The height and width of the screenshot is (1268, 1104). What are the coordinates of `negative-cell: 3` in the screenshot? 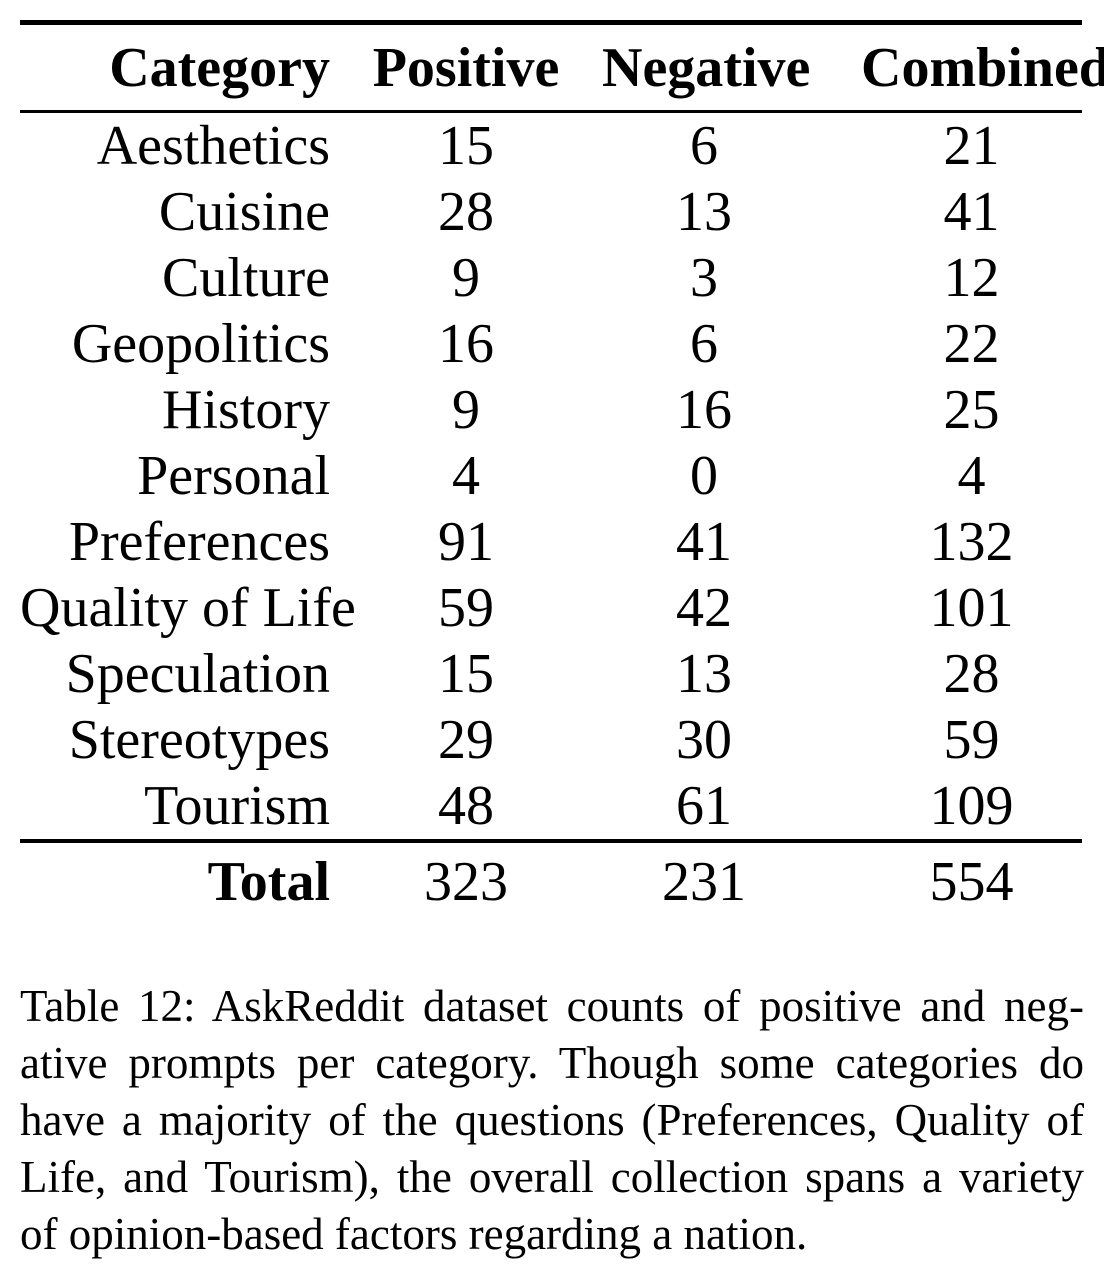 It's located at (704, 278).